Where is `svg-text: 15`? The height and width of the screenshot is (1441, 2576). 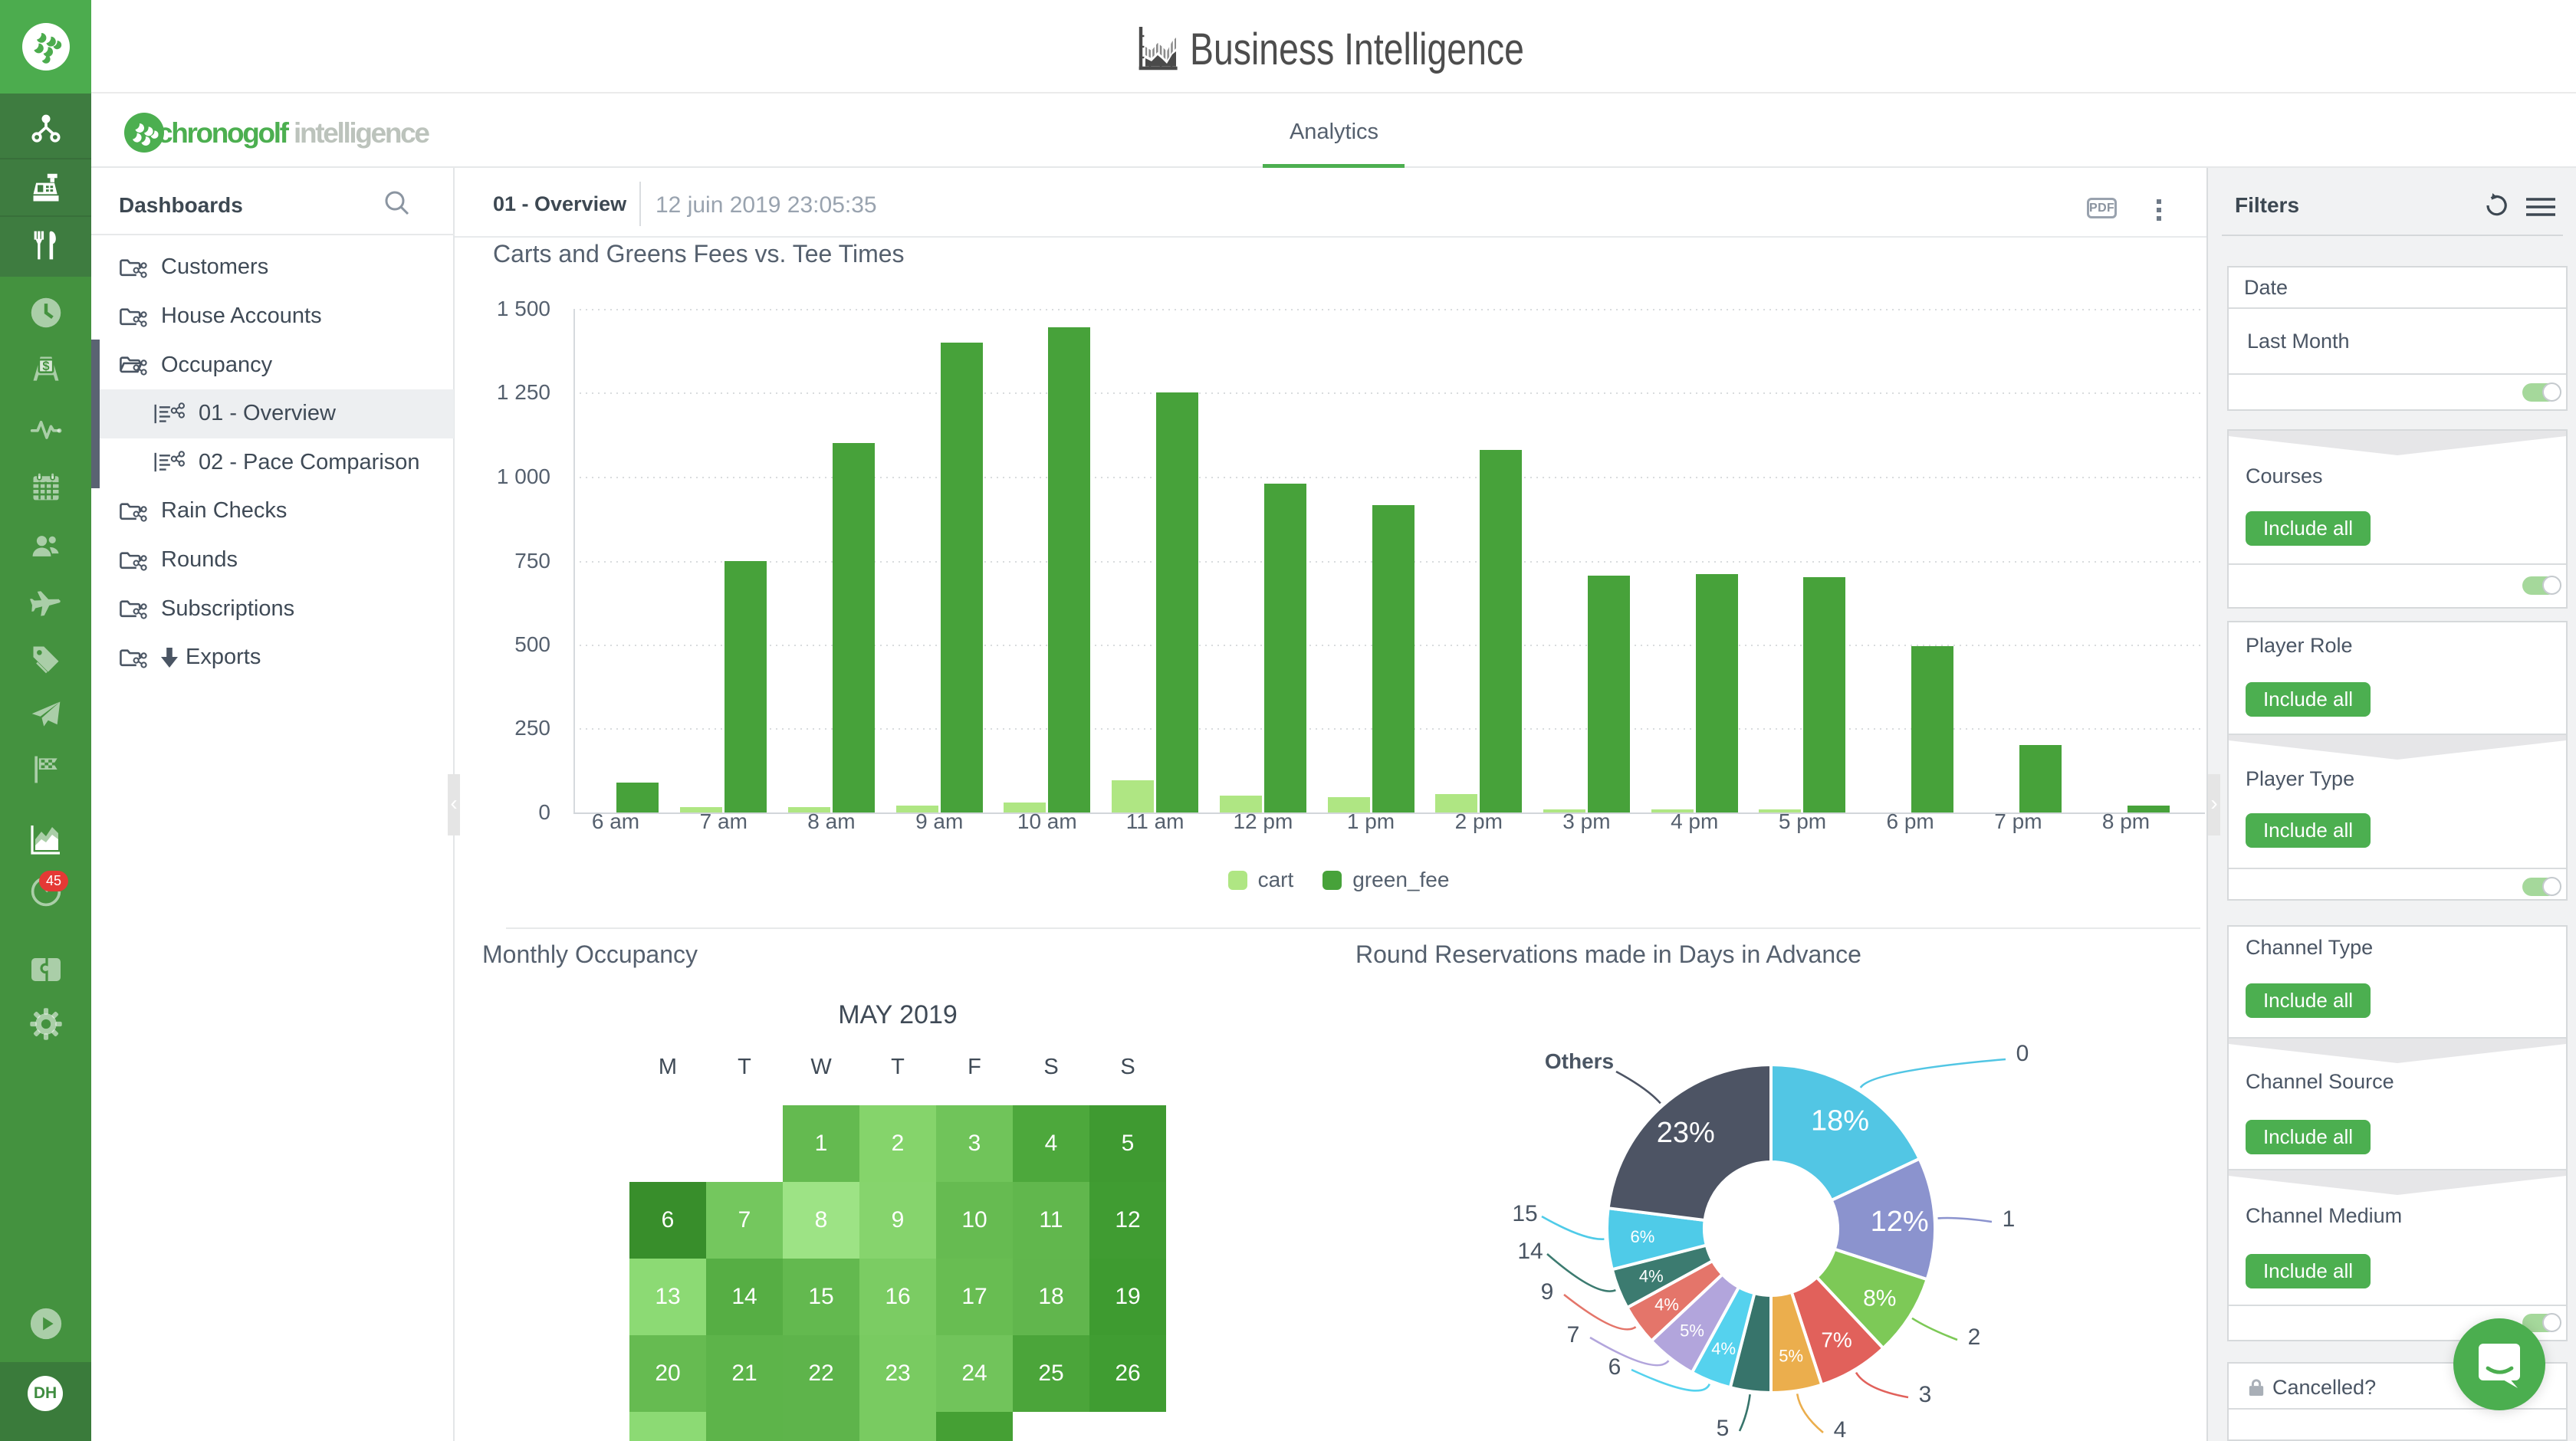
svg-text: 15 is located at coordinates (1525, 1213).